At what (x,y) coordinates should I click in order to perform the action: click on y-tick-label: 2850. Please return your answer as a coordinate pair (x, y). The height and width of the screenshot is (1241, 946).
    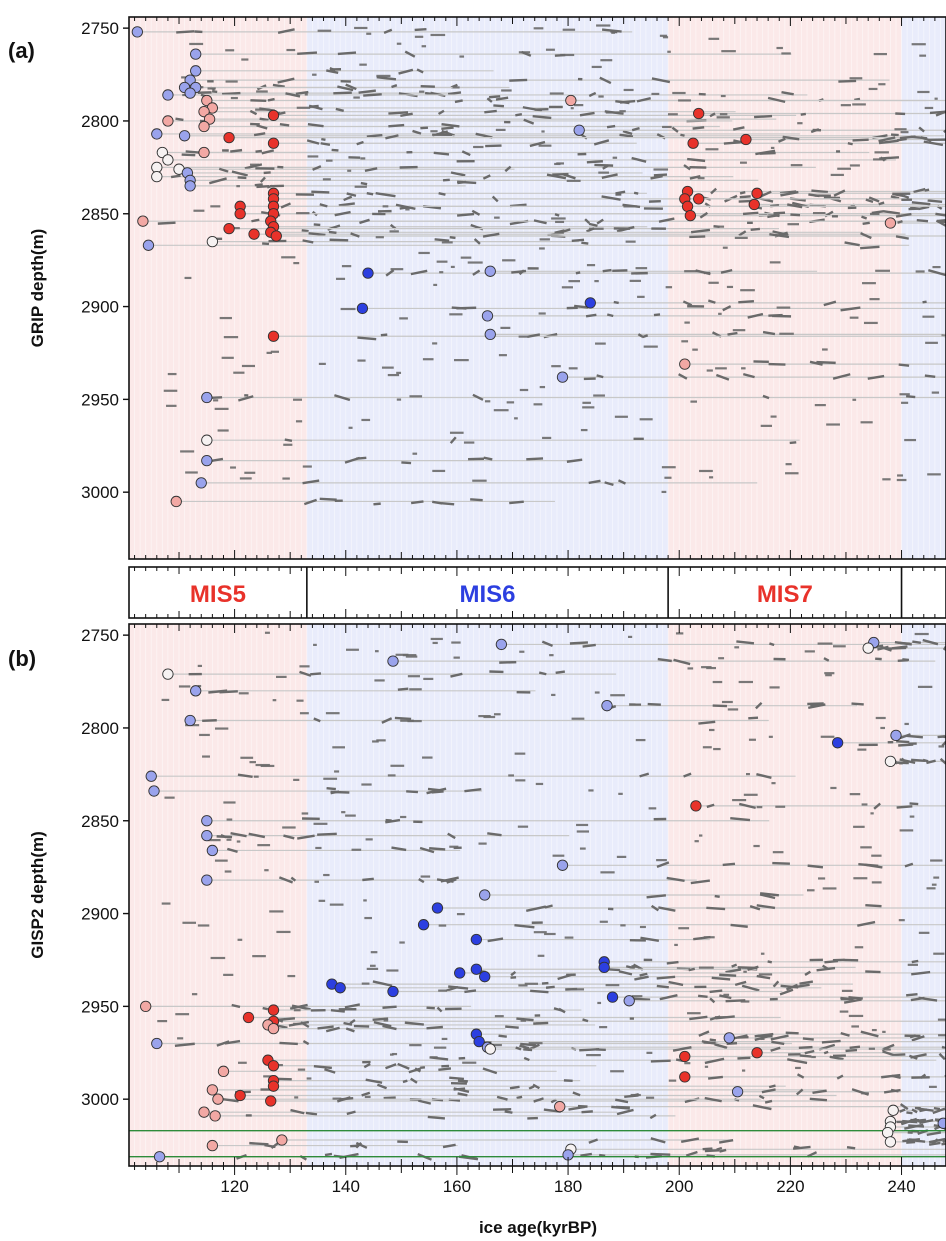
    Looking at the image, I should click on (100, 821).